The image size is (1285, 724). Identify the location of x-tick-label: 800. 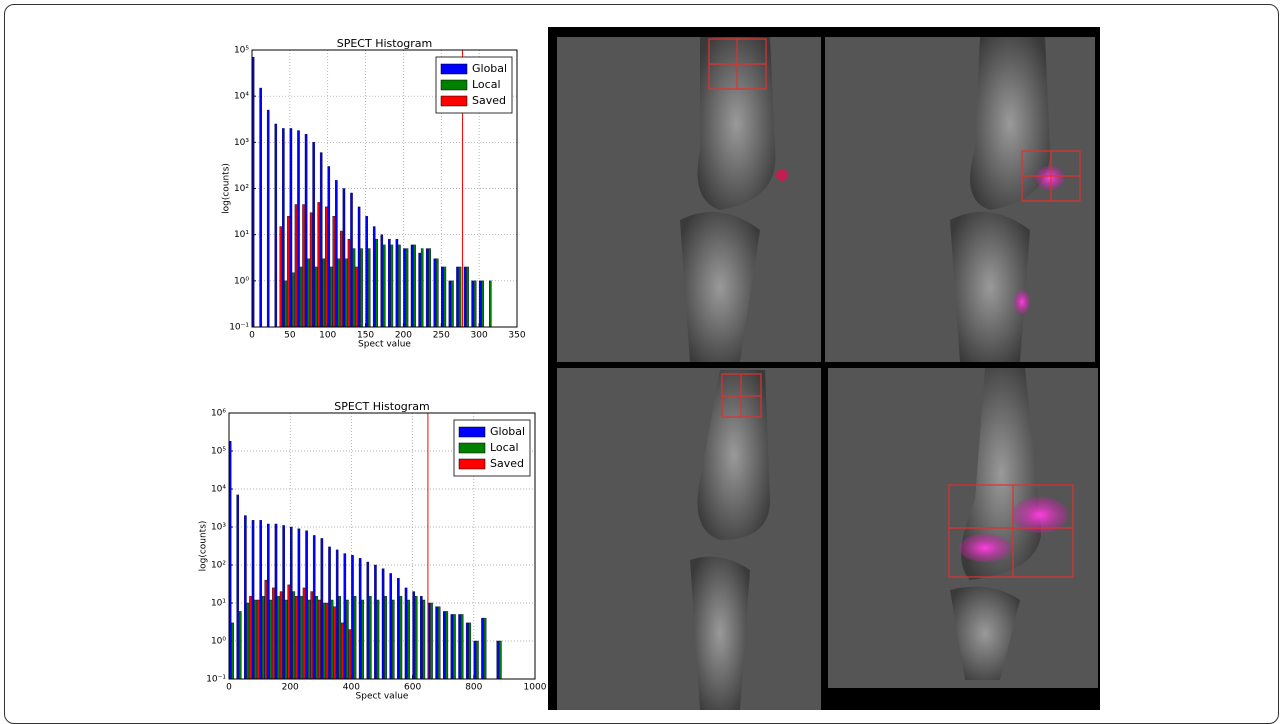
(473, 688).